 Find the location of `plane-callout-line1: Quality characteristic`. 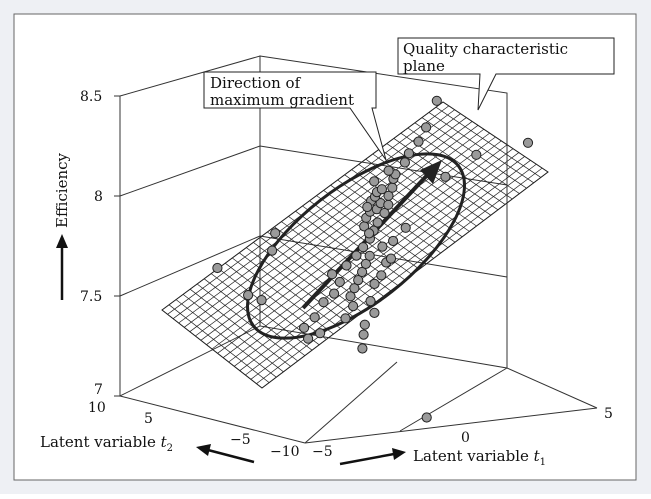

plane-callout-line1: Quality characteristic is located at coordinates (485, 49).